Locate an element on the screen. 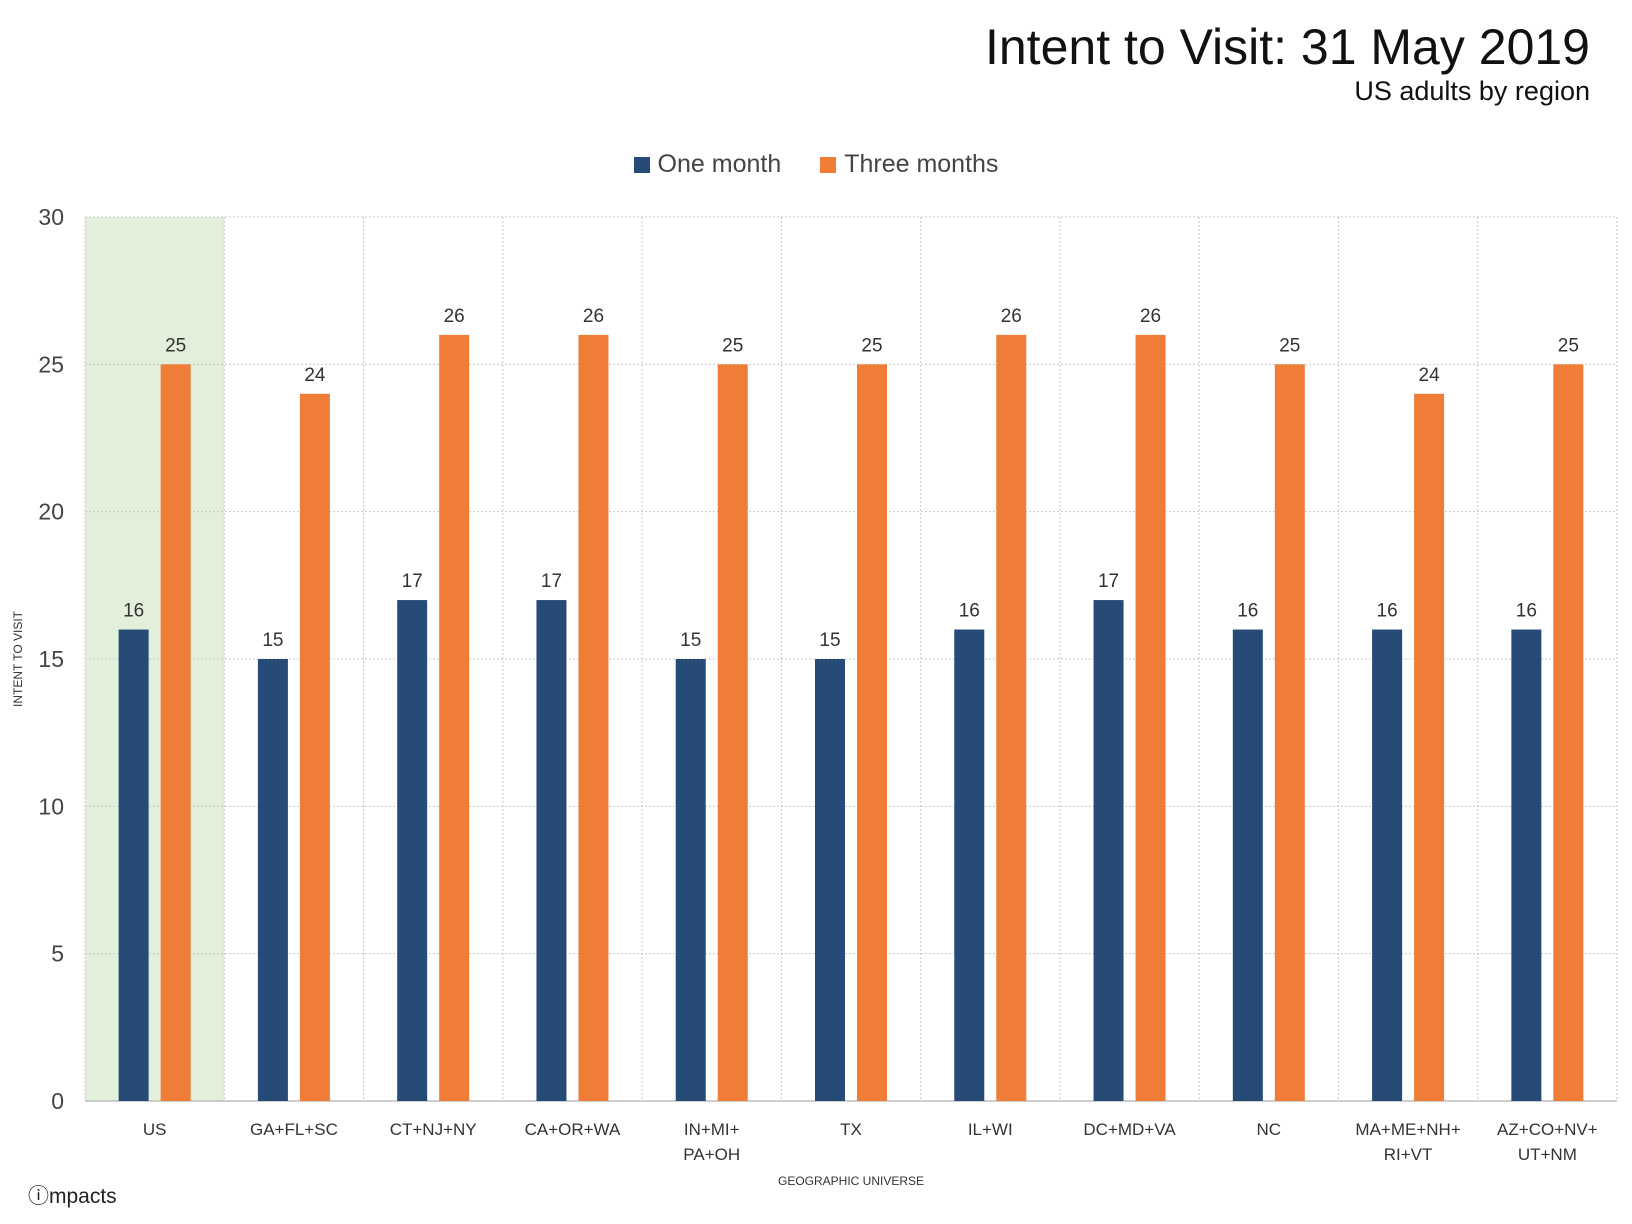  x-tick-label: RI+VT is located at coordinates (1408, 1154).